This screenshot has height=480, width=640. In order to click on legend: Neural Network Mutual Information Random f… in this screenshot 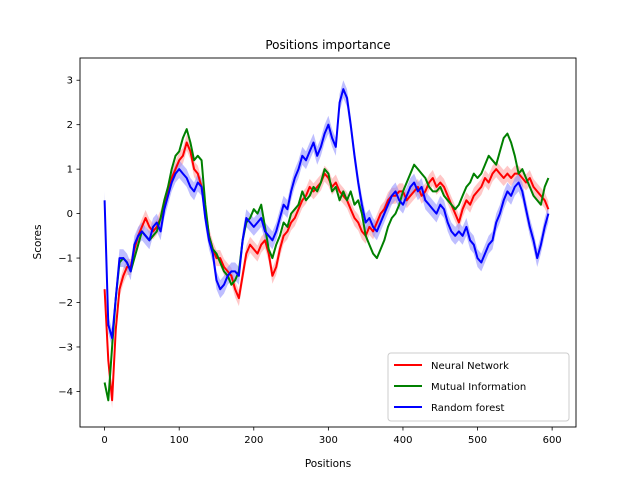, I will do `click(478, 387)`.